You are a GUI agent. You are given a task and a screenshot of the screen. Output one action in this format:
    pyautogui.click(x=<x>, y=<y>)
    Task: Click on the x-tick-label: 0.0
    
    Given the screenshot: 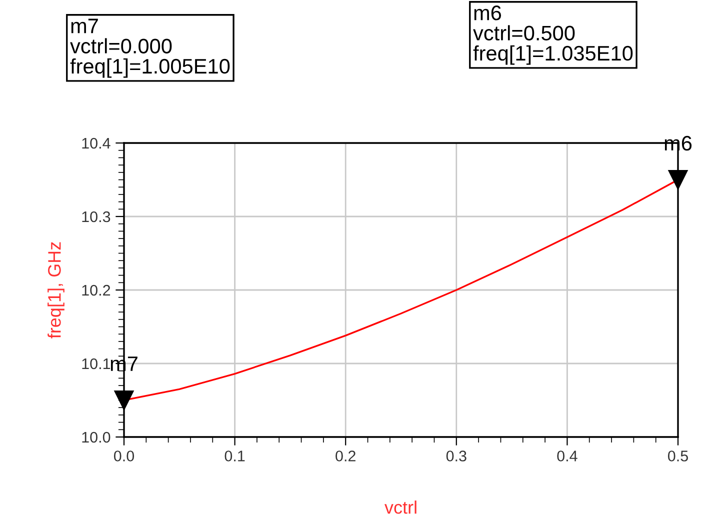 What is the action you would take?
    pyautogui.click(x=124, y=456)
    